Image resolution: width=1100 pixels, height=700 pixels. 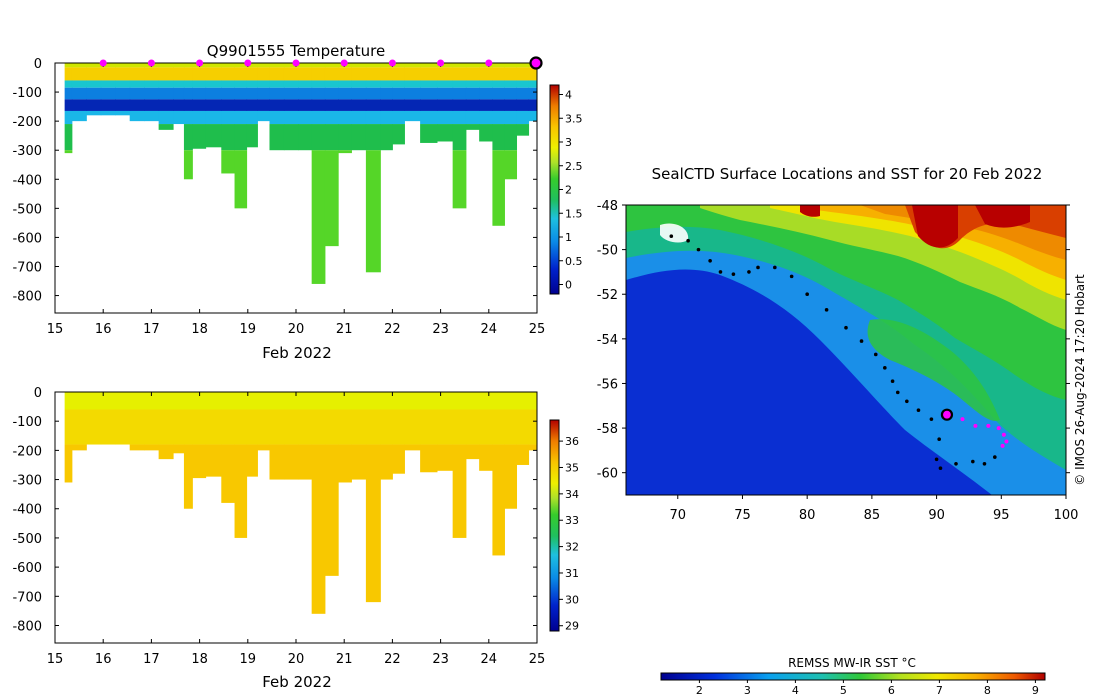 What do you see at coordinates (839, 352) in the screenshot?
I see `seal-track` at bounding box center [839, 352].